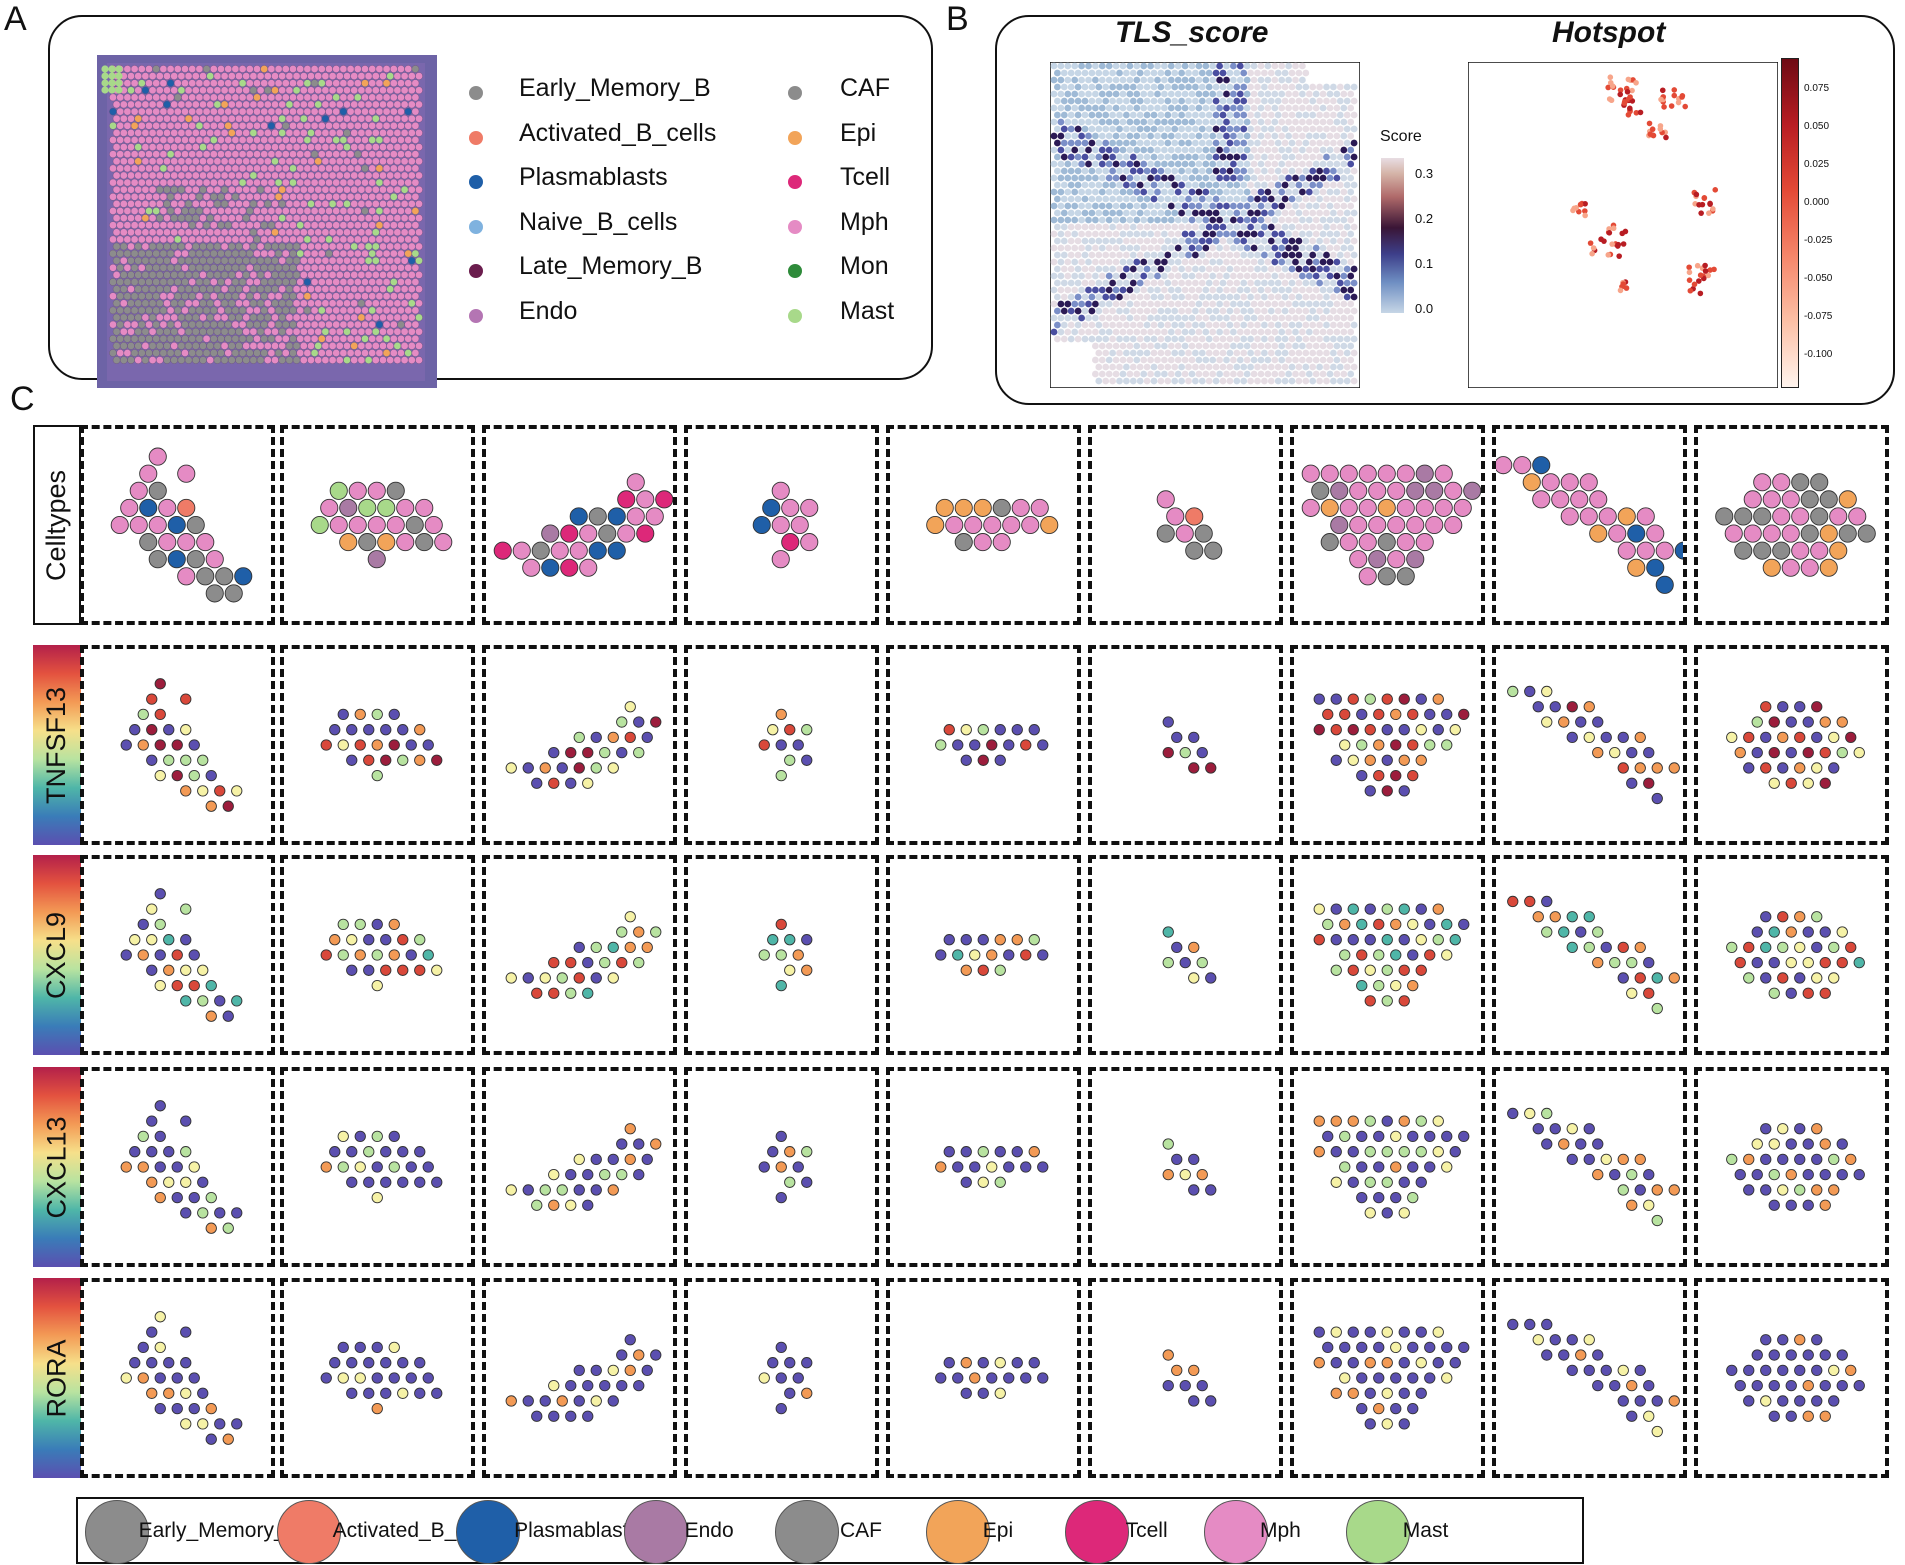 Image resolution: width=1905 pixels, height=1565 pixels. Describe the element at coordinates (381, 1378) in the screenshot. I see `cluster-plot` at that location.